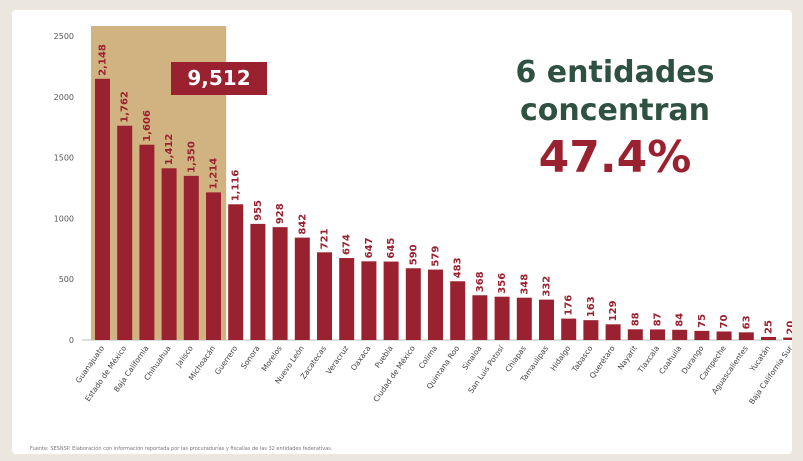 The height and width of the screenshot is (461, 803). Describe the element at coordinates (502, 283) in the screenshot. I see `bar-value-label: 356` at that location.